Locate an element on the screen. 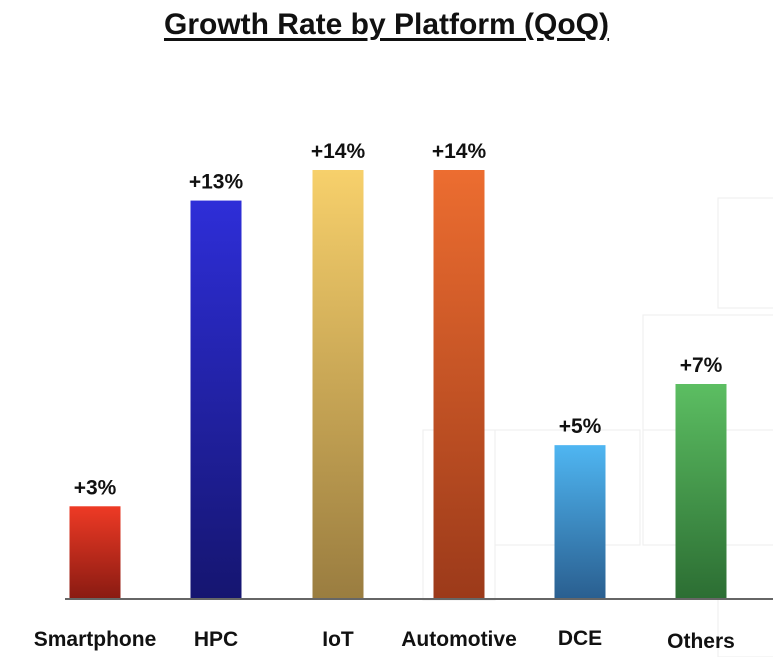  data-label-others: +7% is located at coordinates (701, 365).